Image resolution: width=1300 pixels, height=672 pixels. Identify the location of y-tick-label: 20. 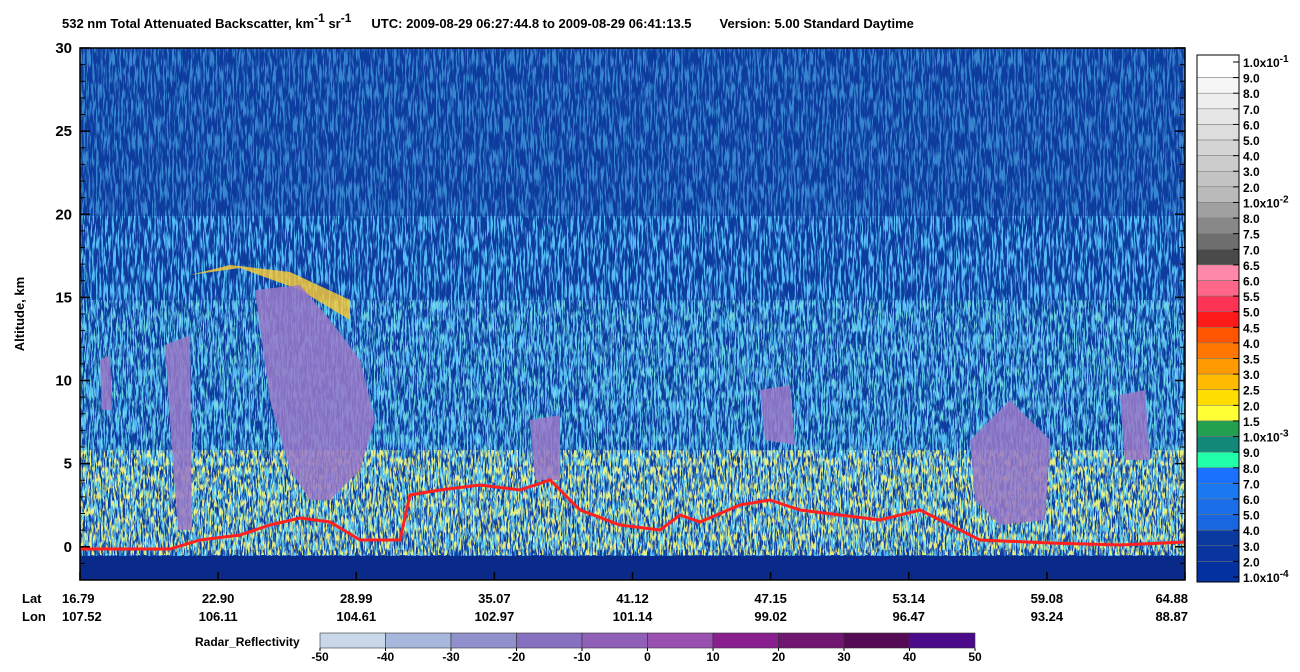
(63, 214).